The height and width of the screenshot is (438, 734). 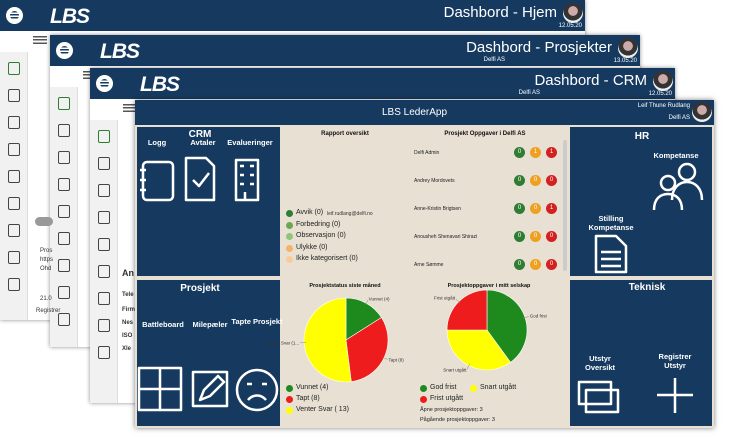 I want to click on panel-title: Prosjekt, so click(x=200, y=288).